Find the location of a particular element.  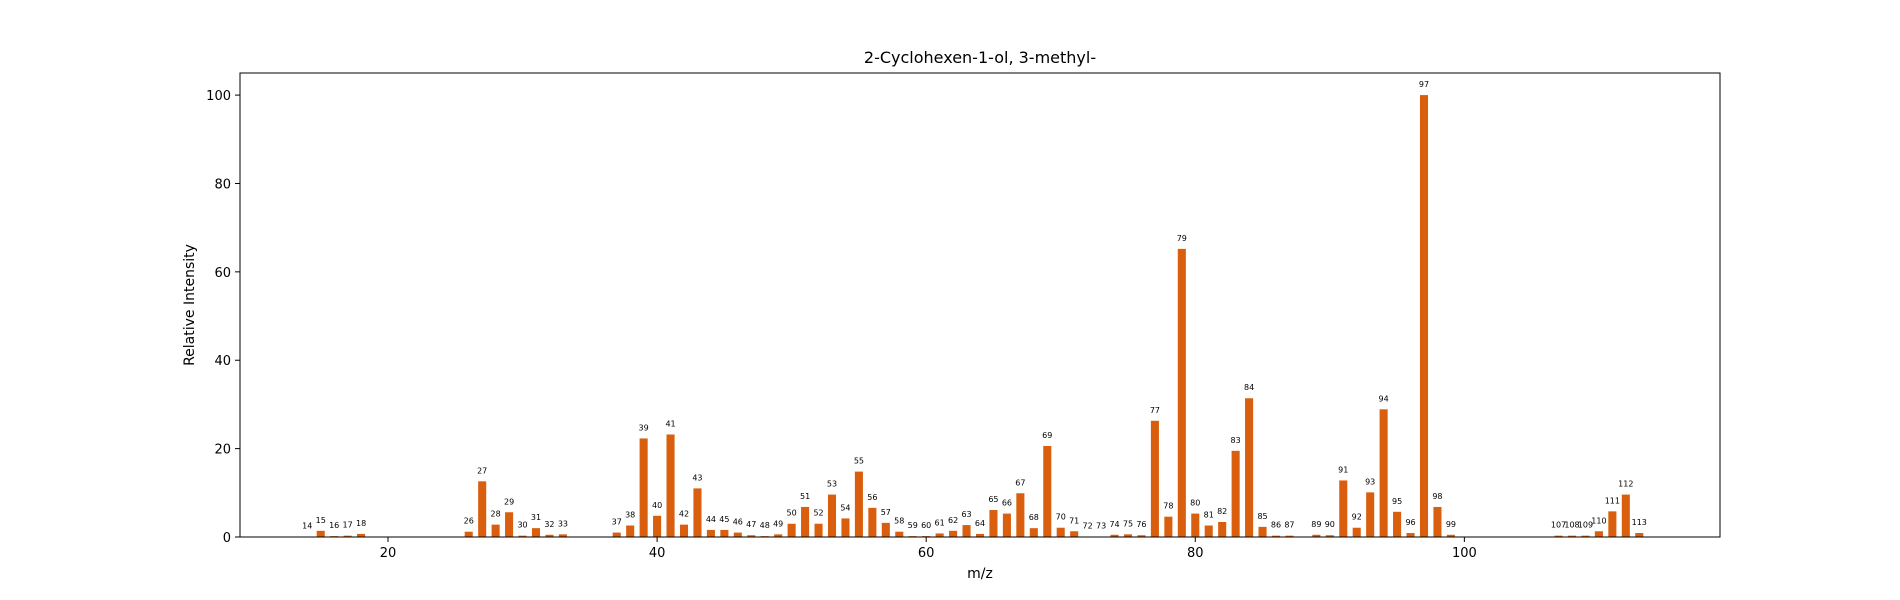

bar-label-mz-66: 66 is located at coordinates (1007, 503).